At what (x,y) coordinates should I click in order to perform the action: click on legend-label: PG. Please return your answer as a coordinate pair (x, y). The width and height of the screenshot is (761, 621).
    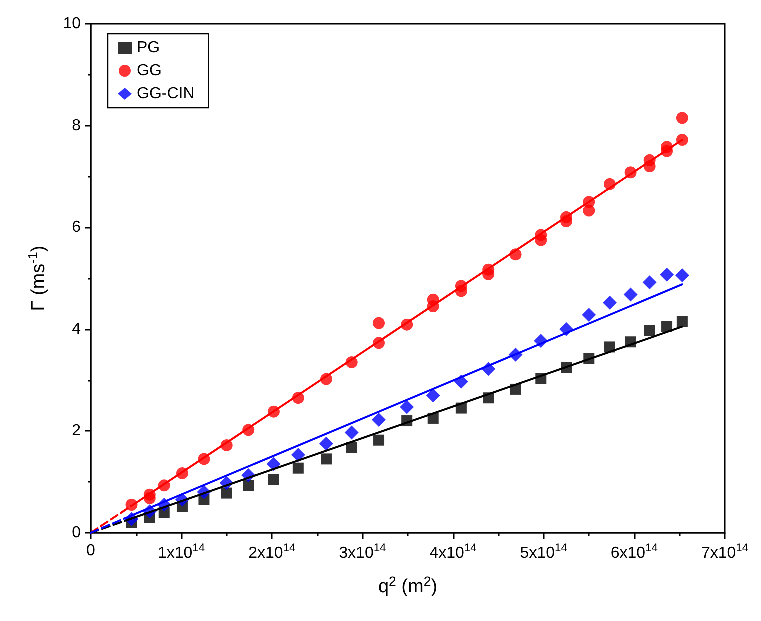
    Looking at the image, I should click on (148, 48).